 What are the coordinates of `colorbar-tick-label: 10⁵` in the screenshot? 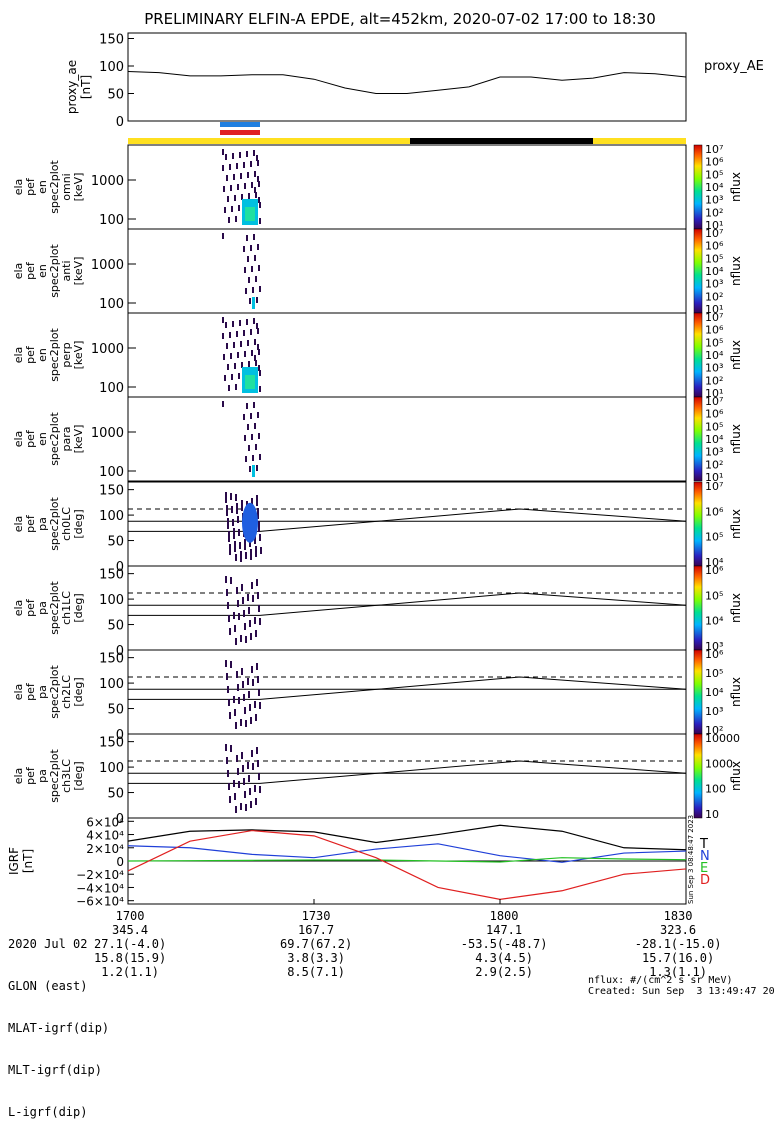 It's located at (714, 595).